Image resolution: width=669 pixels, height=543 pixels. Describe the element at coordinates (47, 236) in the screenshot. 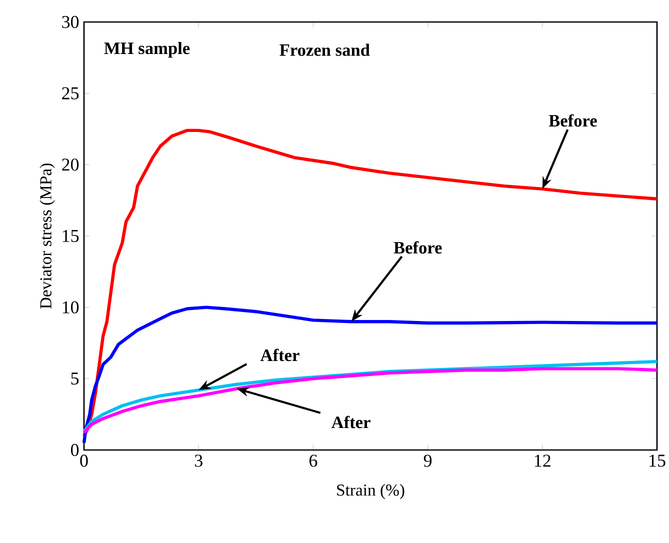

I see `y-axis-title: Deviator stress (MPa)` at that location.